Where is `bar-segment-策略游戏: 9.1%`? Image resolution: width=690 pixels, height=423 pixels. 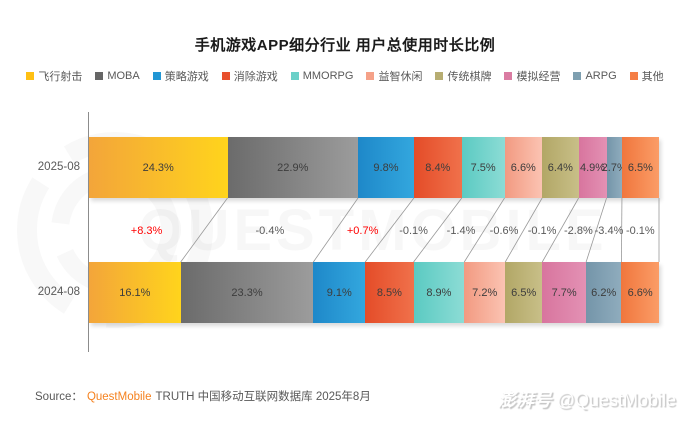
bar-segment-策略游戏: 9.1% is located at coordinates (339, 292).